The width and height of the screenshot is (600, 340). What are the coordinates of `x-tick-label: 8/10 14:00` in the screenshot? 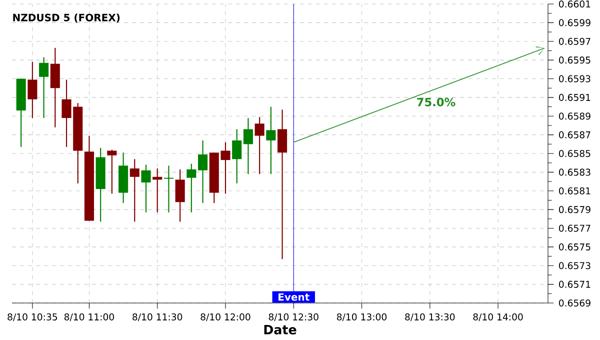 It's located at (498, 317).